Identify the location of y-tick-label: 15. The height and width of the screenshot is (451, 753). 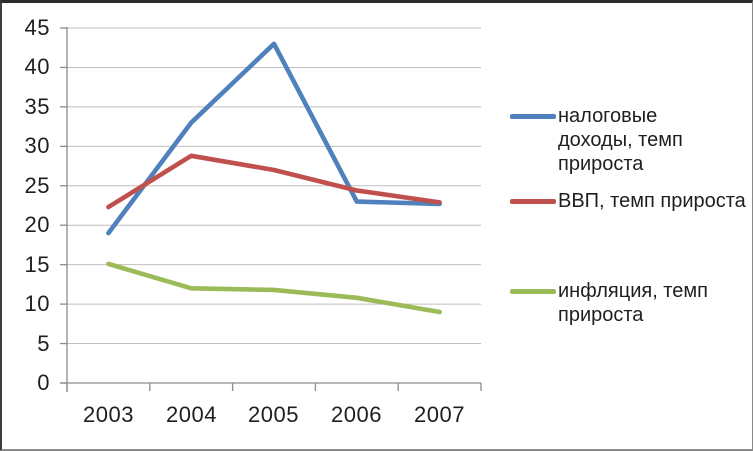
(37, 264).